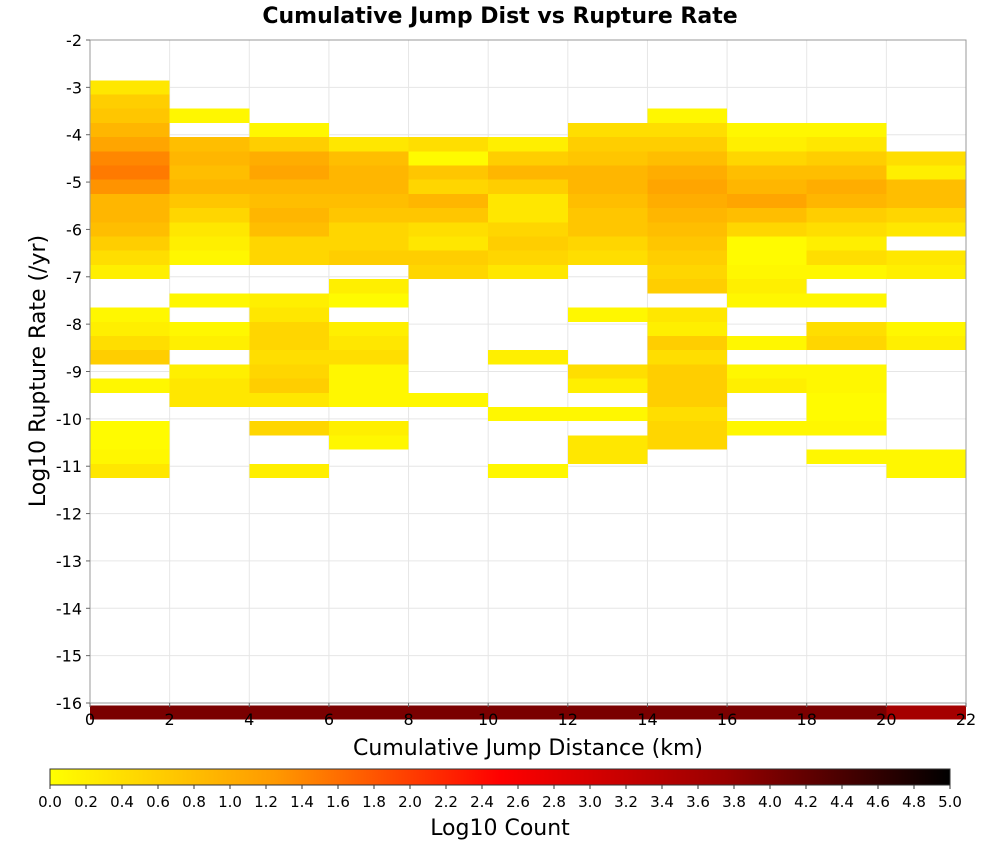 Image resolution: width=1000 pixels, height=850 pixels. Describe the element at coordinates (647, 719) in the screenshot. I see `x-tick-label: 14` at that location.